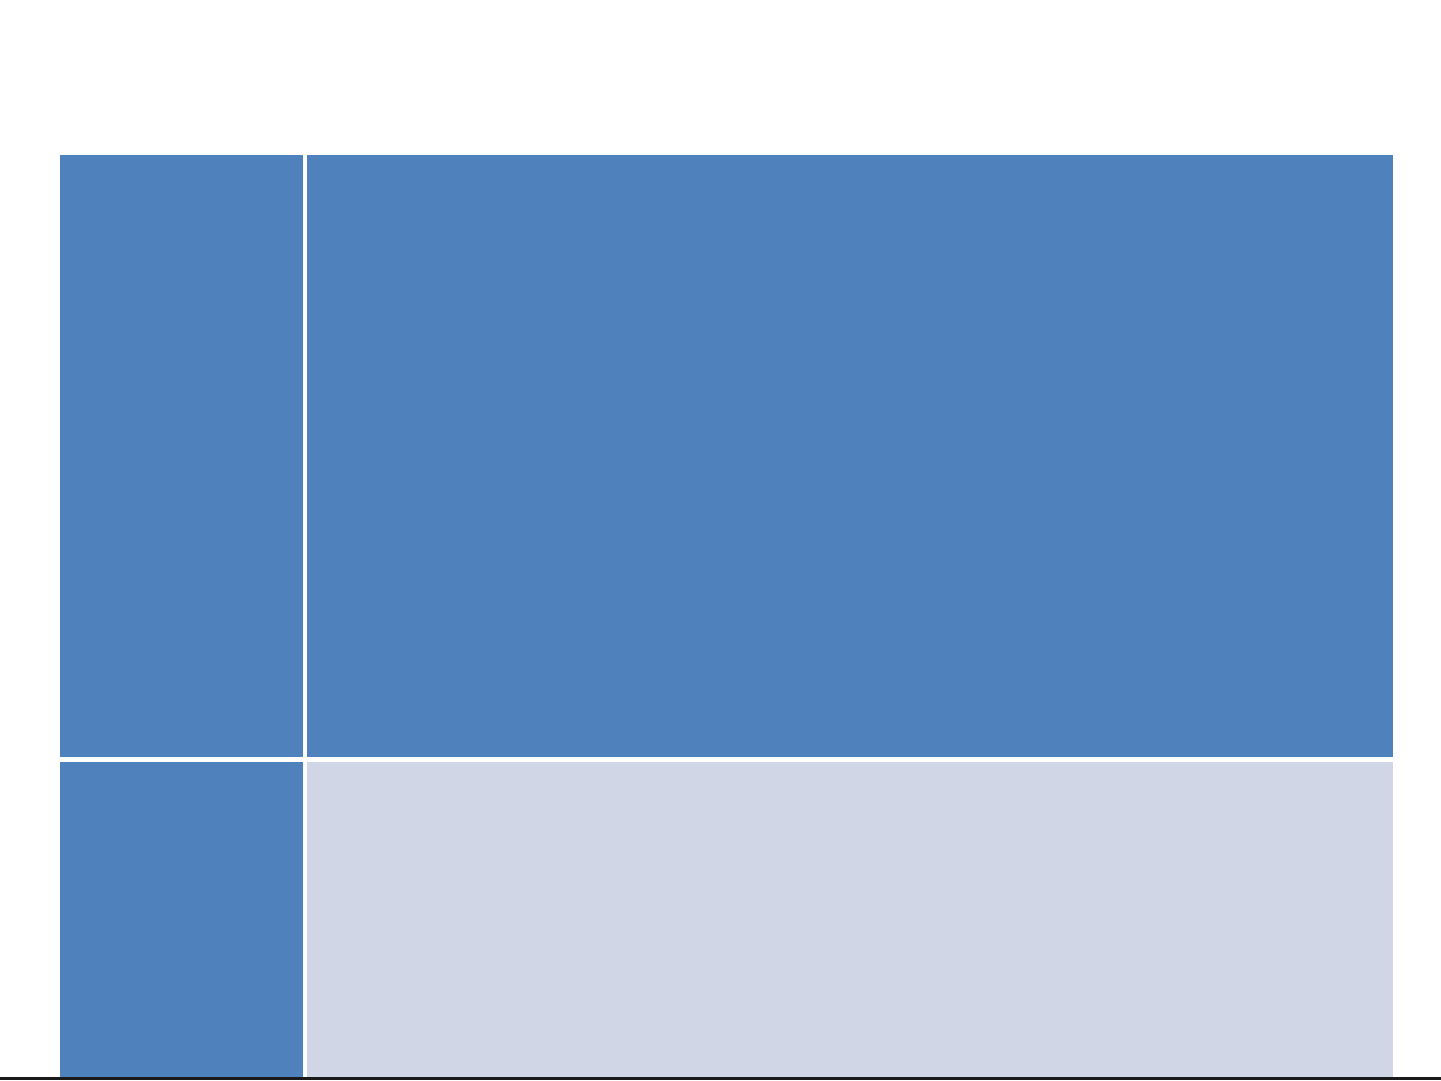  I want to click on body-label-cell, so click(181, 919).